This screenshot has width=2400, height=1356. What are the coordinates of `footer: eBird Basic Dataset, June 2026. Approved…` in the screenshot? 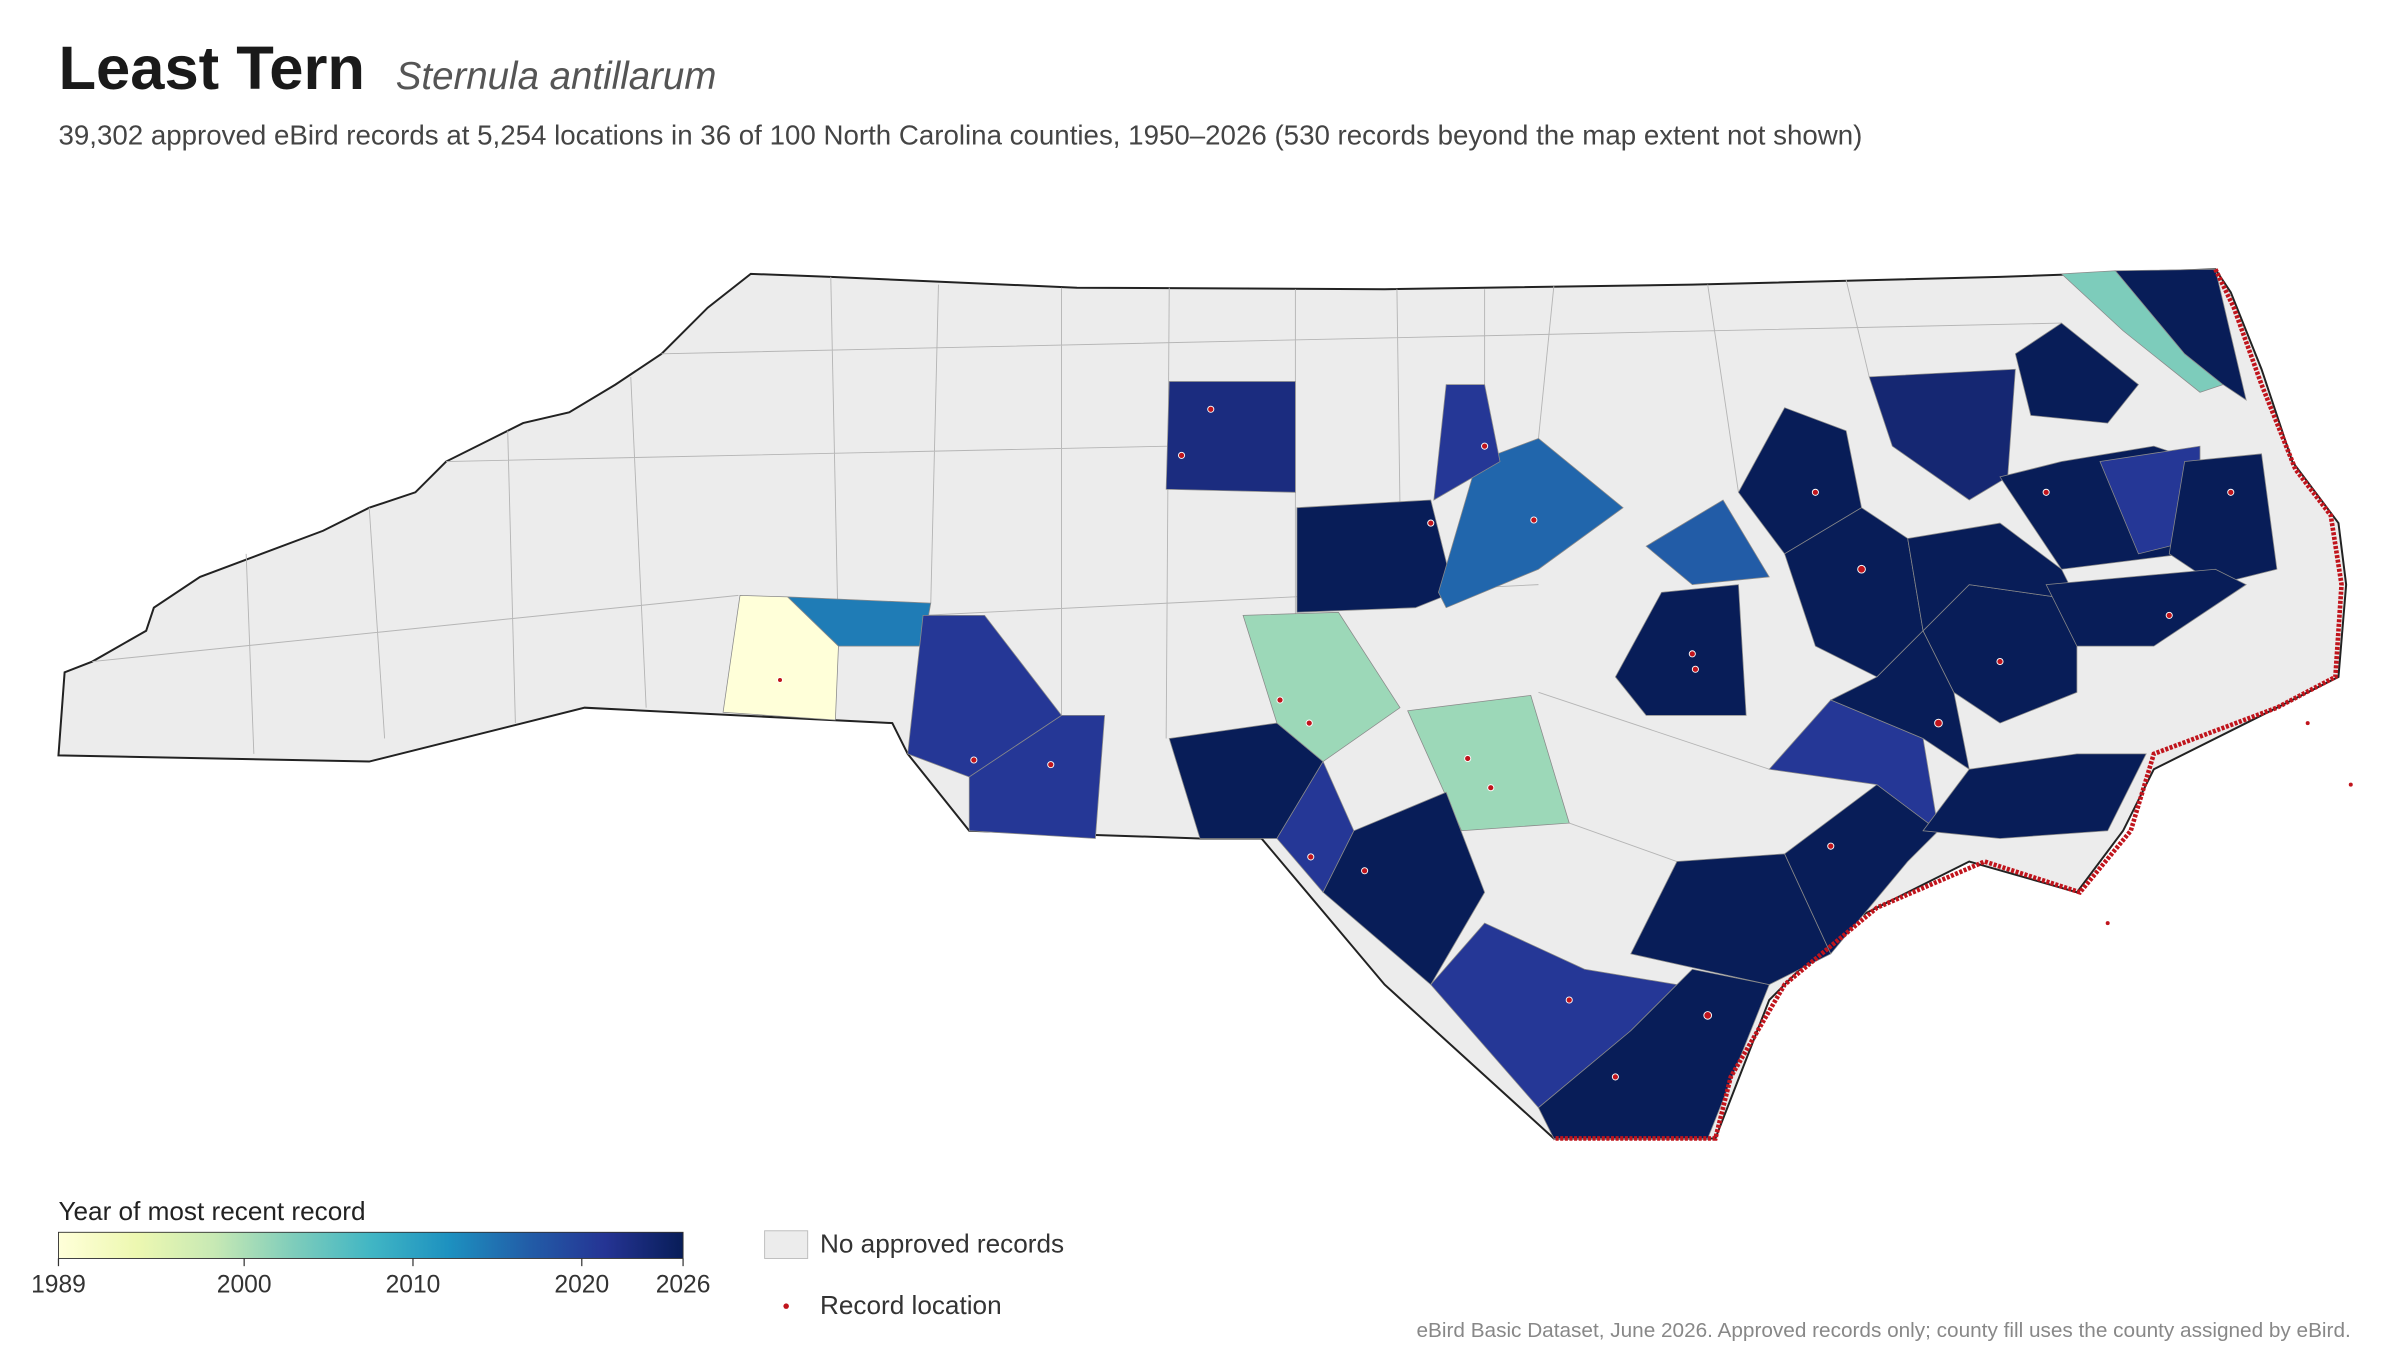 It's located at (1883, 1330).